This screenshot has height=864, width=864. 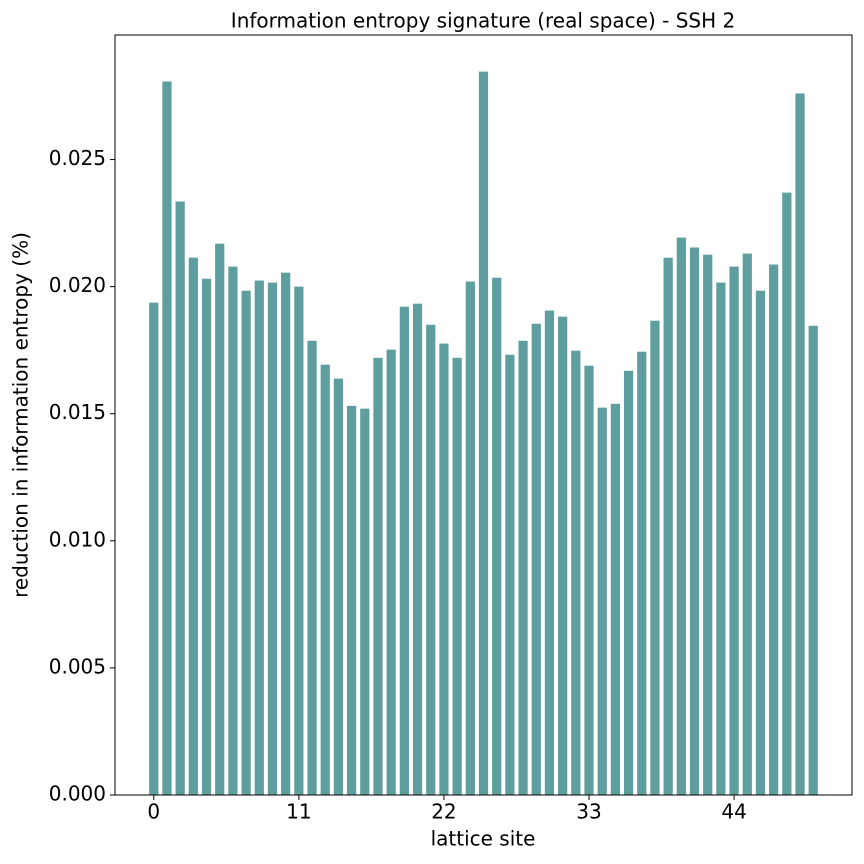 I want to click on x-tick-label: 11, so click(x=298, y=812).